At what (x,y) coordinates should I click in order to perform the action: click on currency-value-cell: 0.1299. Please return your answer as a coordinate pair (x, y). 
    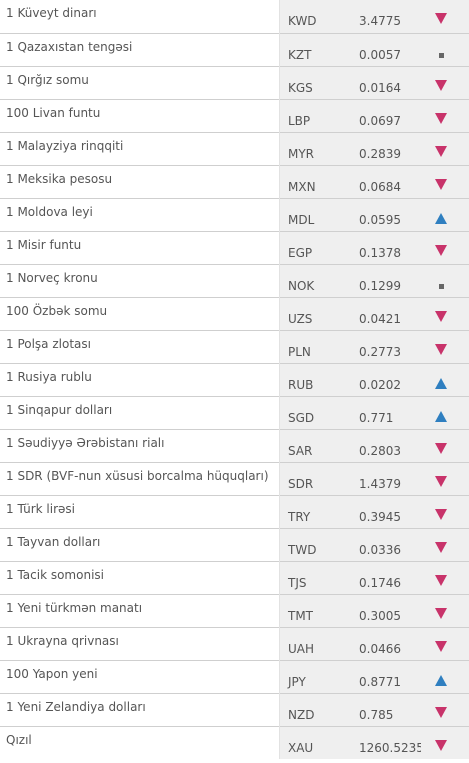
    Looking at the image, I should click on (385, 280).